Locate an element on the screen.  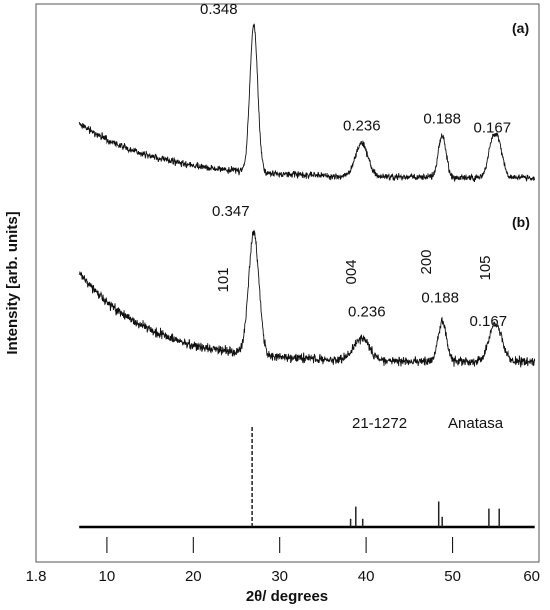
peak-label: 0.348 is located at coordinates (219, 9).